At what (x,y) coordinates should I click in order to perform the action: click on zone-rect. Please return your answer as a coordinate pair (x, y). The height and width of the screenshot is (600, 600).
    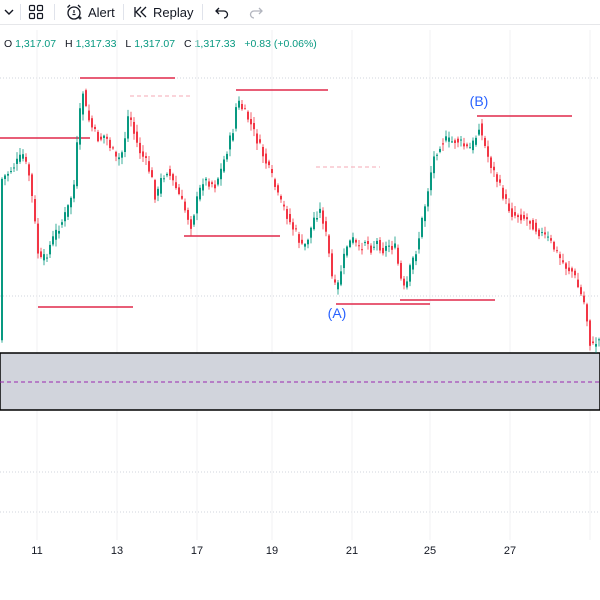
    Looking at the image, I should click on (300, 381).